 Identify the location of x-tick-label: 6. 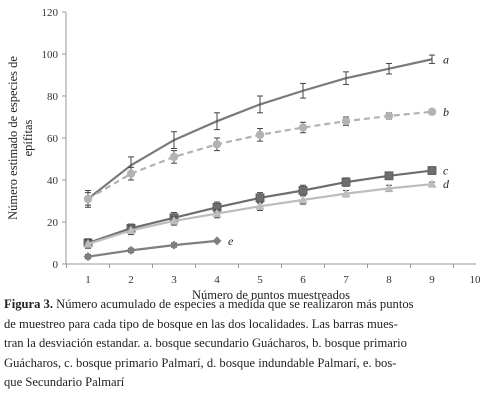
(303, 280).